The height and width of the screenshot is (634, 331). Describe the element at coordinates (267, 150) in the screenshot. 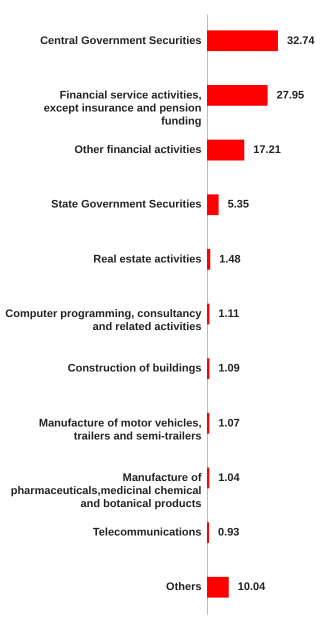

I see `data-label: 17.21` at that location.